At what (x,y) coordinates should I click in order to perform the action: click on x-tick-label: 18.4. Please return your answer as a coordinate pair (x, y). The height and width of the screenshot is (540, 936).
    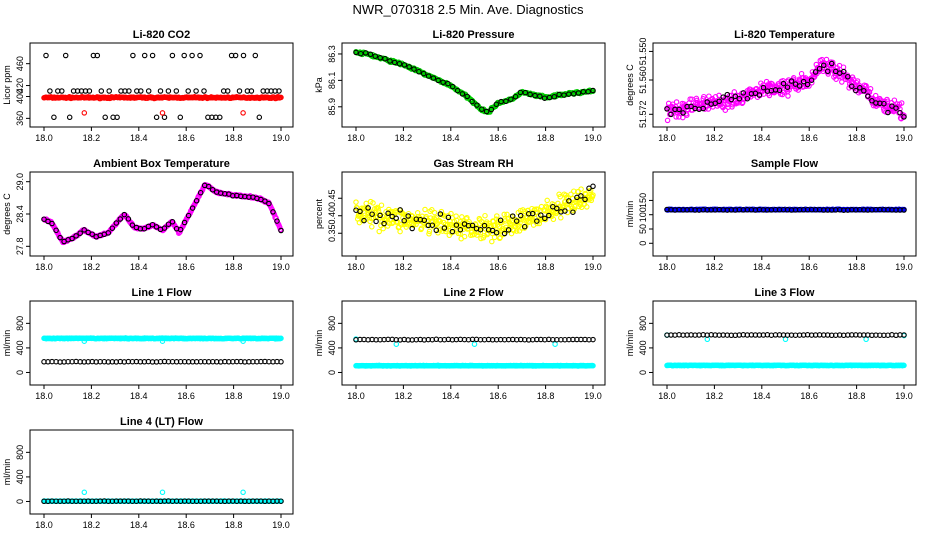
    Looking at the image, I should click on (762, 267).